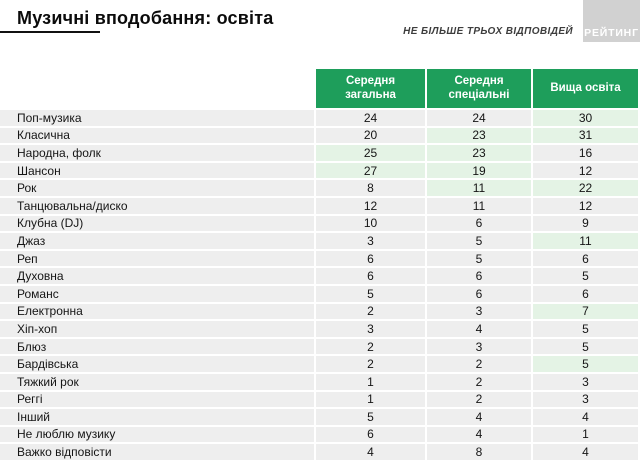 This screenshot has height=465, width=640. Describe the element at coordinates (585, 118) in the screenshot. I see `value-cell: 30` at that location.